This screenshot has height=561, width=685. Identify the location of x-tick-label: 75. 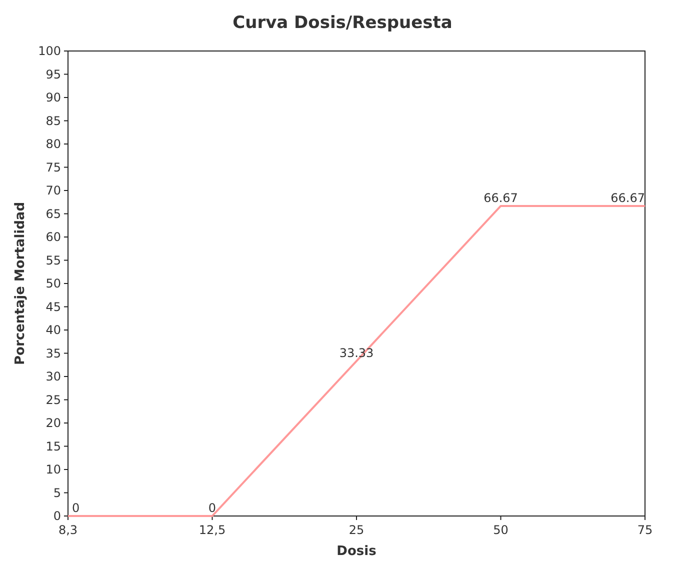
(645, 530).